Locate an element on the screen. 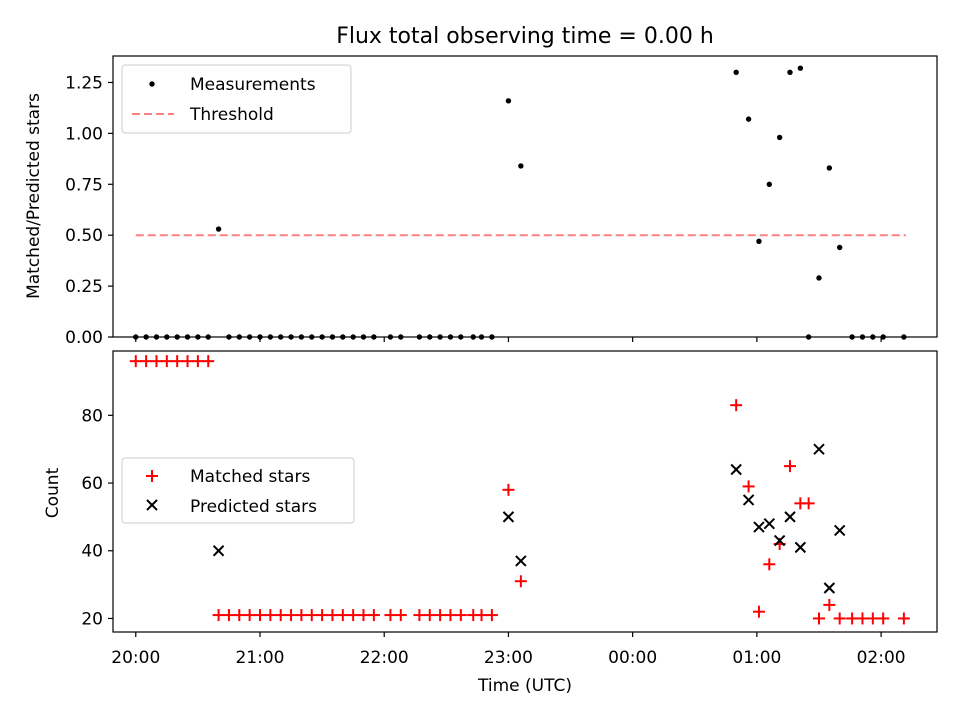  top-y-tick-label: 0.00 is located at coordinates (84, 338).